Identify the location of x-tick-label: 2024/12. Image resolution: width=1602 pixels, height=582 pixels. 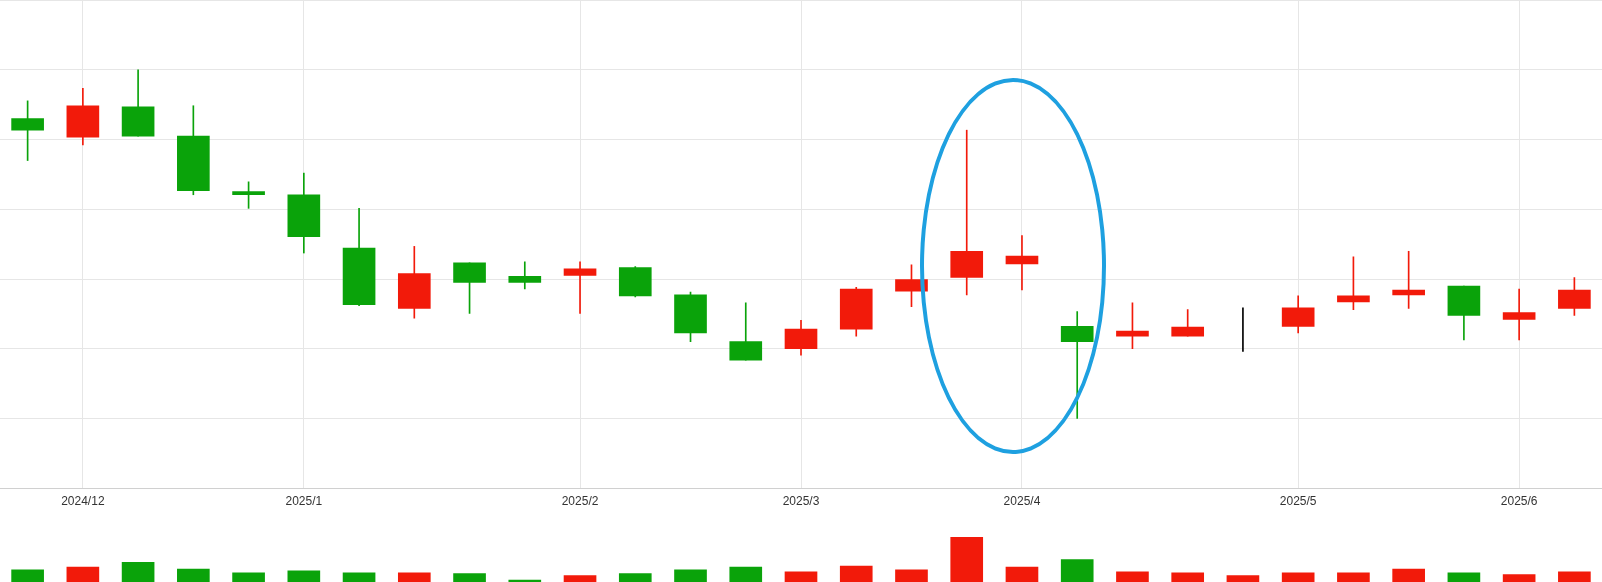
(83, 501).